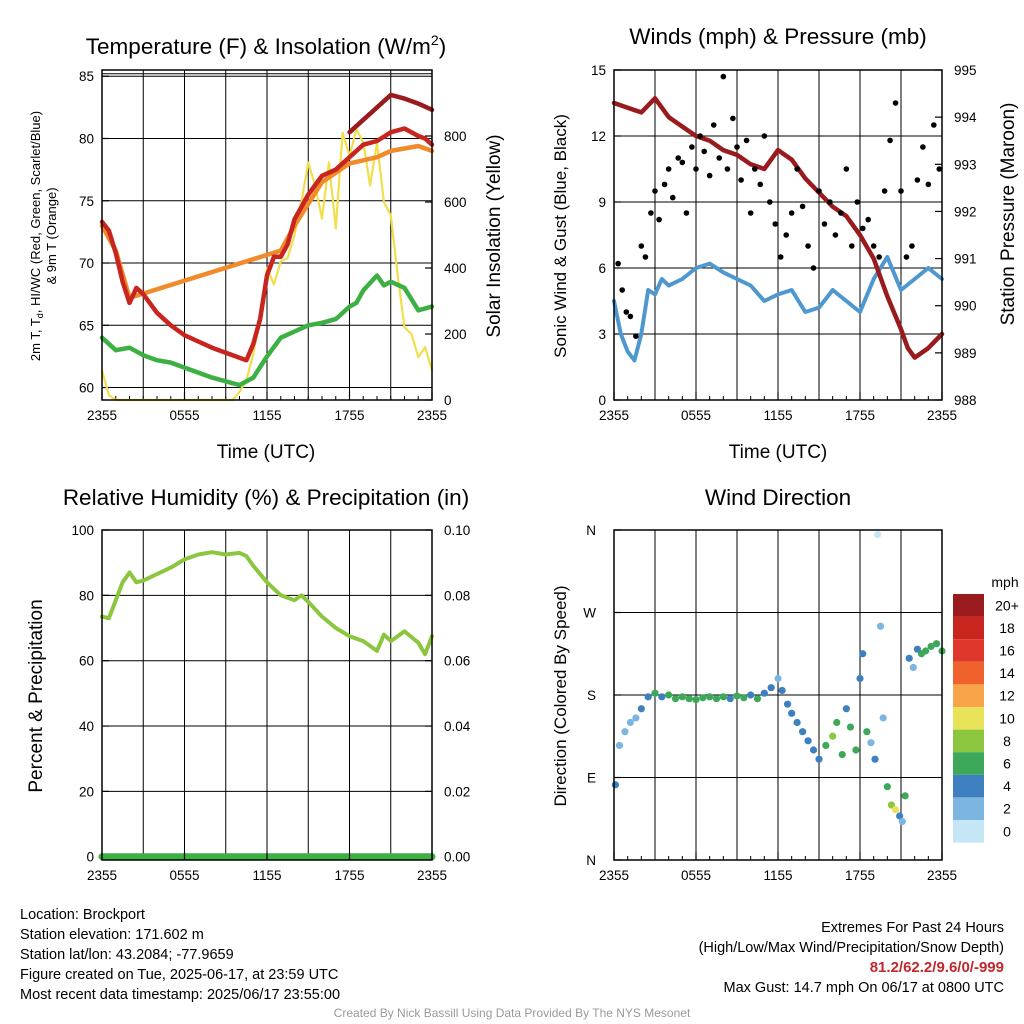  I want to click on y-tick-label: 60, so click(86, 661).